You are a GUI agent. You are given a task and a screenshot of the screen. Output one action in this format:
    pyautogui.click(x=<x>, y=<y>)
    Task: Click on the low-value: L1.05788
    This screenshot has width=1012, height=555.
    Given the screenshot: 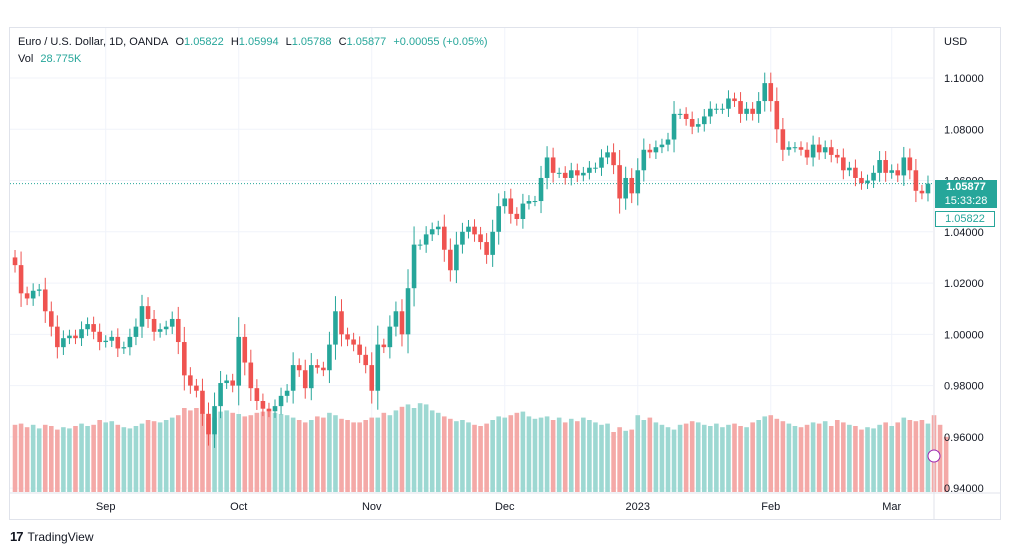 What is the action you would take?
    pyautogui.click(x=308, y=42)
    